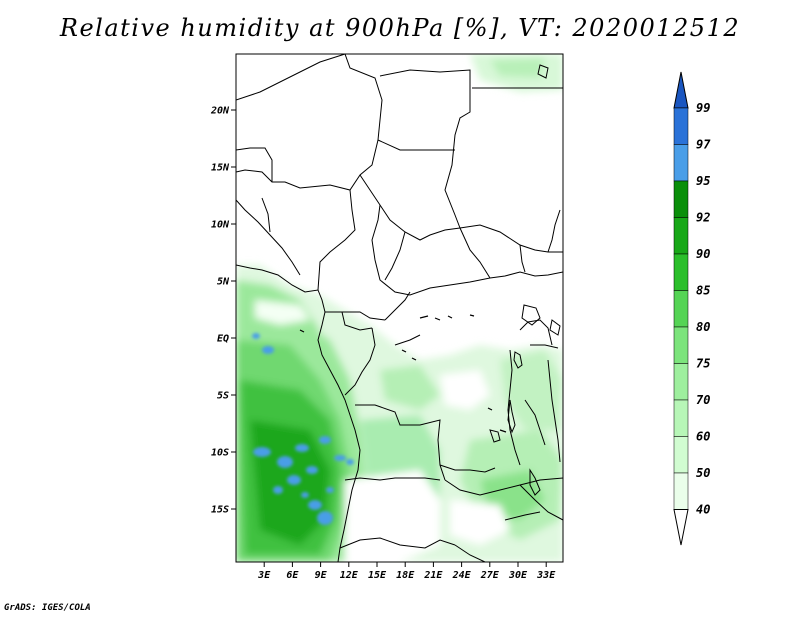 The height and width of the screenshot is (618, 800). What do you see at coordinates (433, 575) in the screenshot?
I see `lon-tick-label: 21E` at bounding box center [433, 575].